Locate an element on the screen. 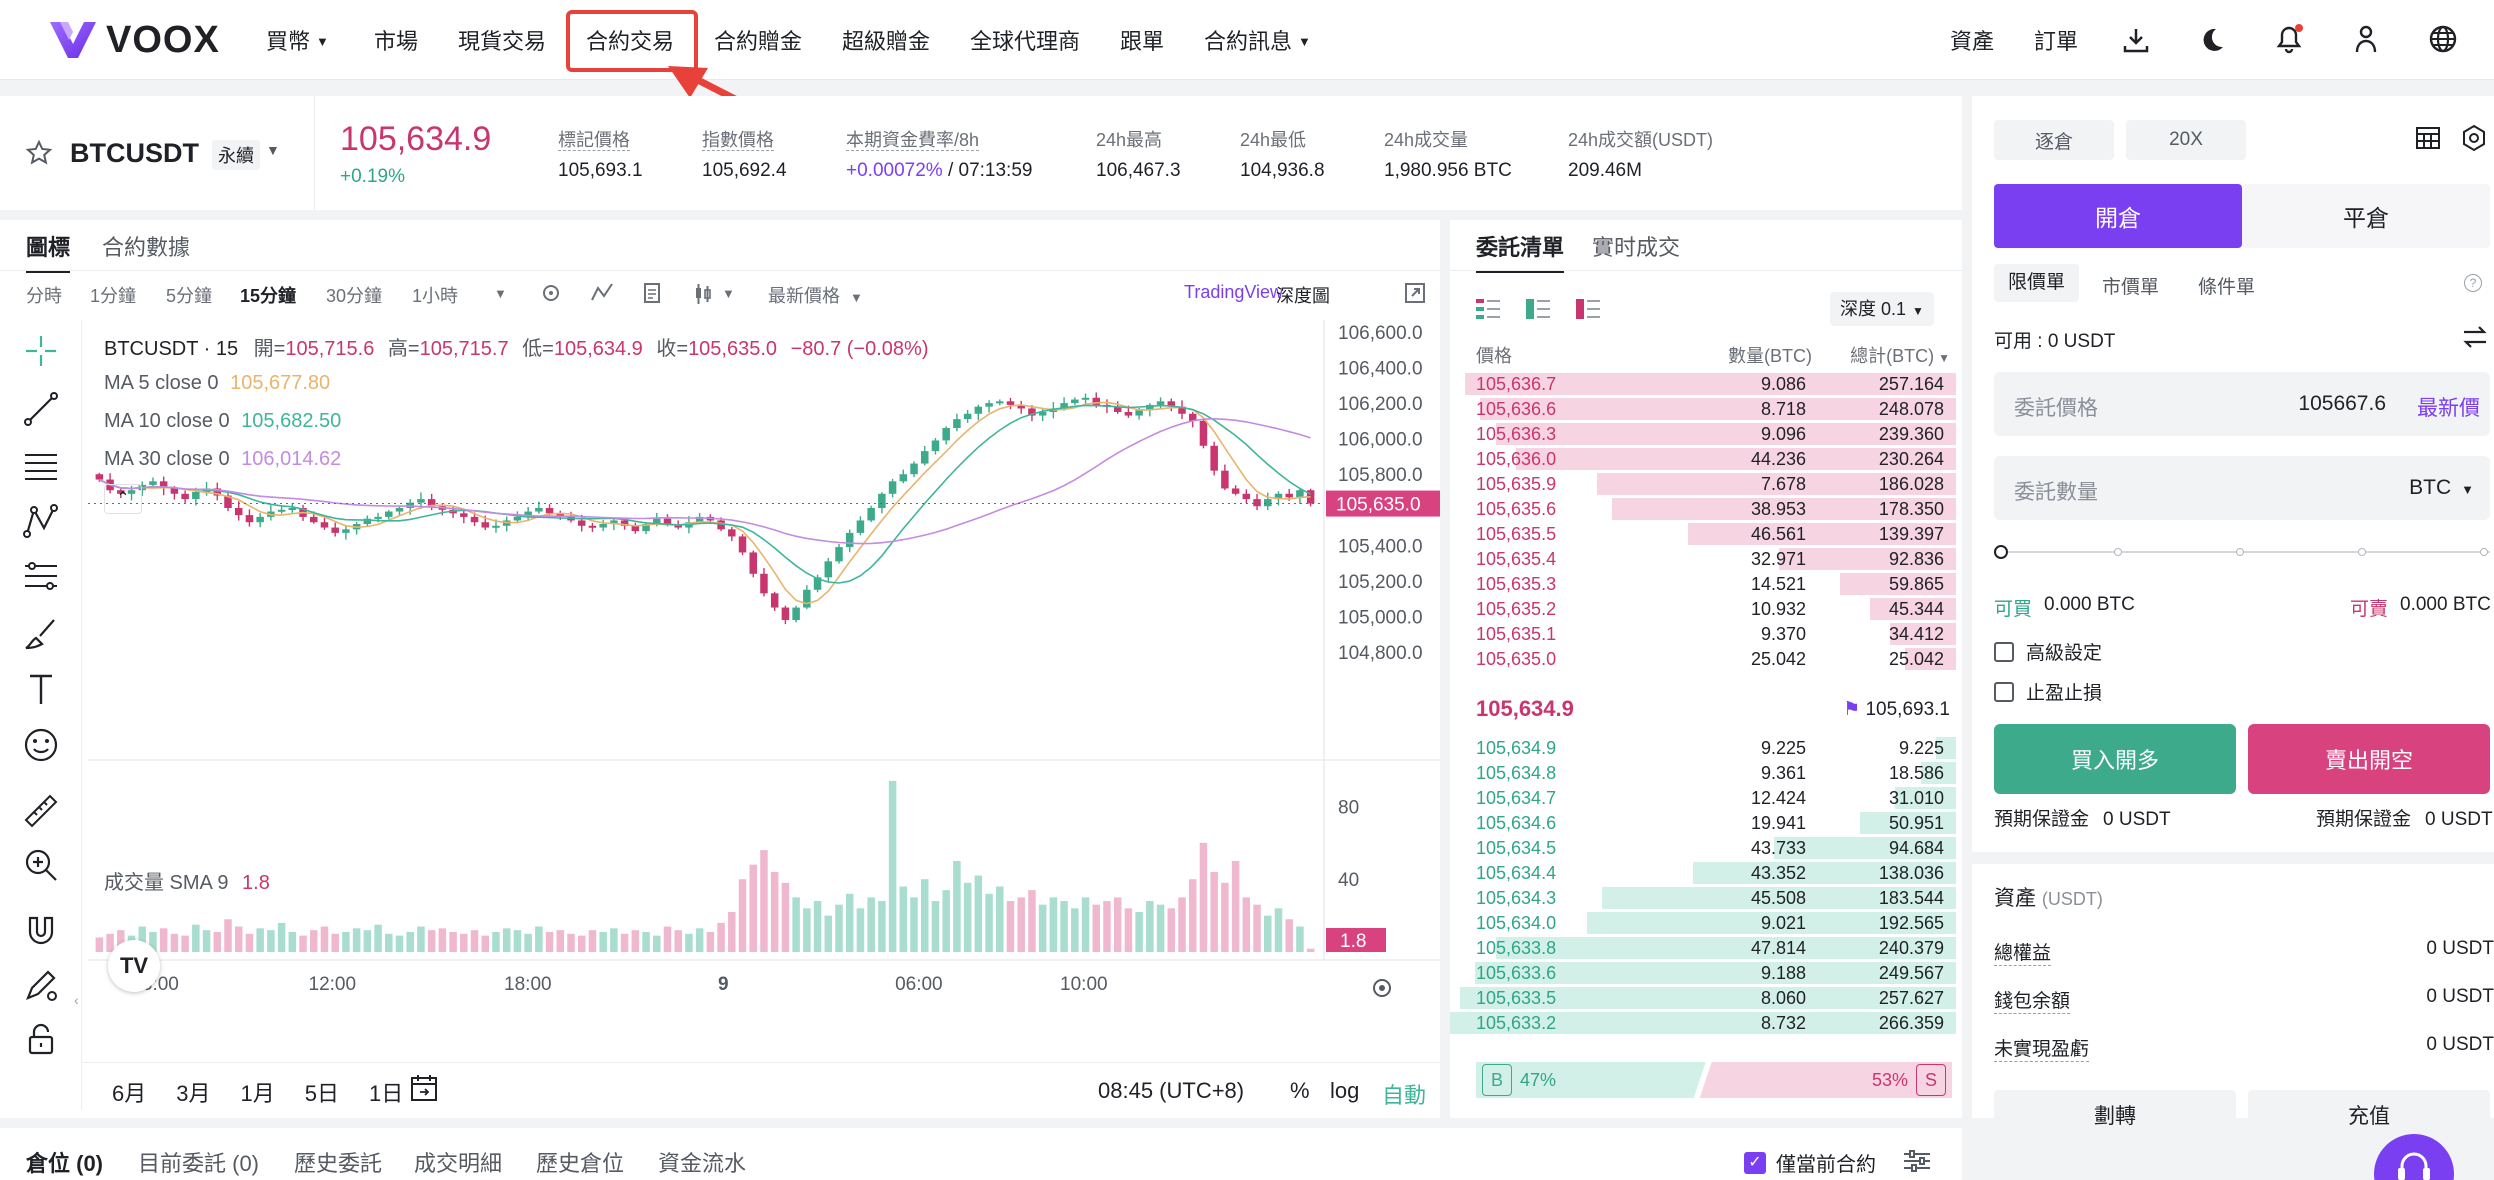 The width and height of the screenshot is (2494, 1180). ask-row: 105,636.7 9.086 257.164 is located at coordinates (1703, 384).